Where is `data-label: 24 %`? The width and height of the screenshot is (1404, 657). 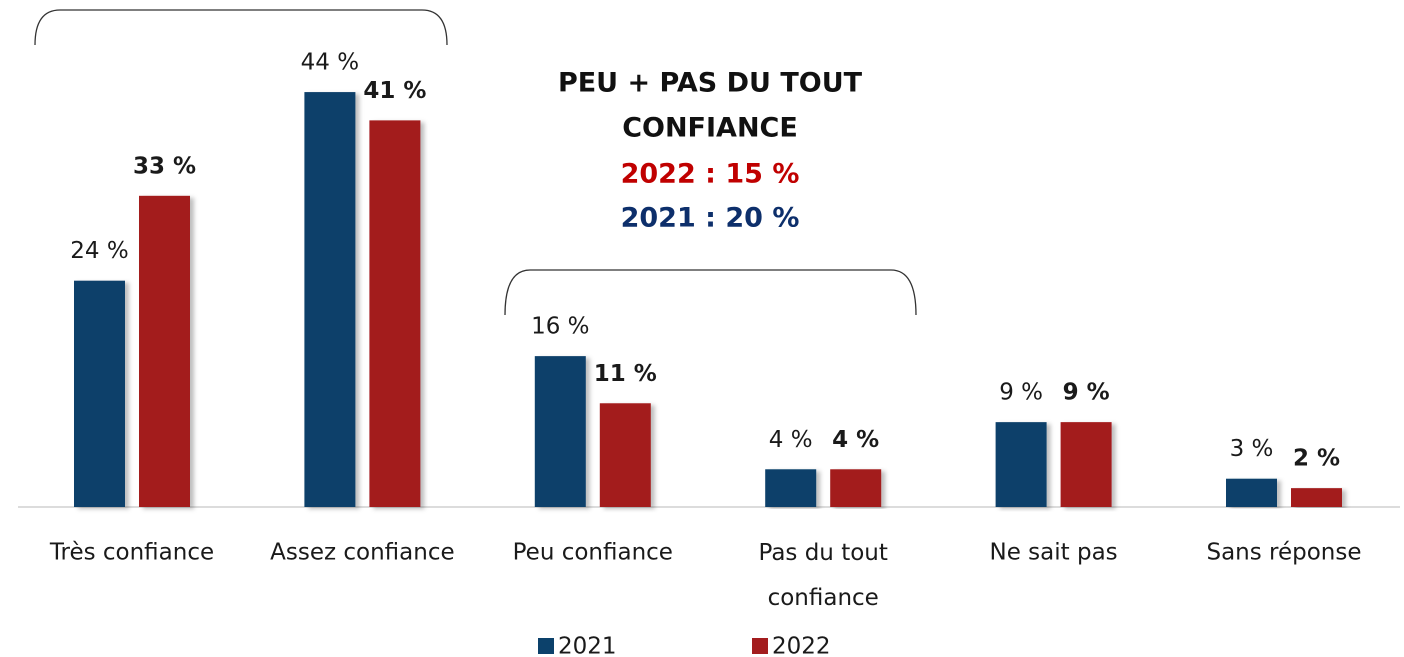 data-label: 24 % is located at coordinates (99, 251).